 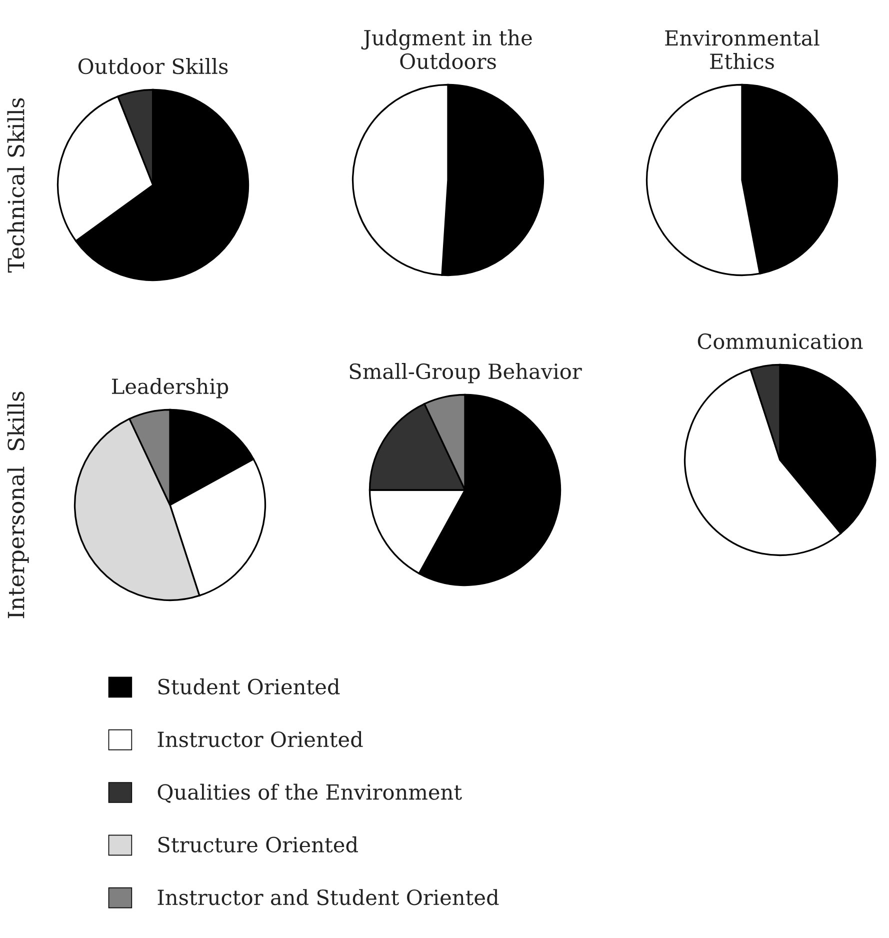 I want to click on text: Interpersonal Skills, so click(x=18, y=505).